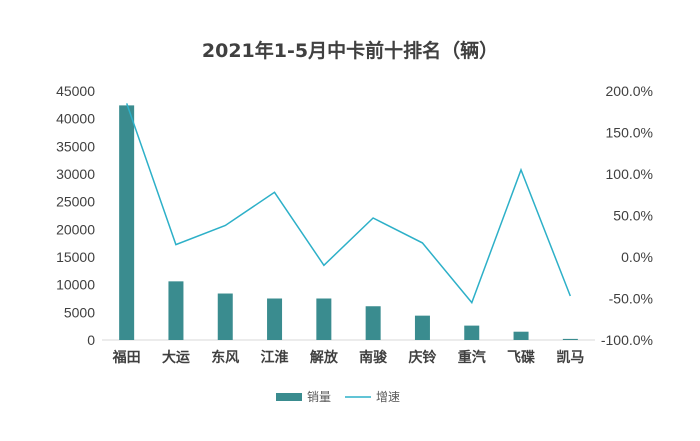 The height and width of the screenshot is (441, 700). What do you see at coordinates (388, 397) in the screenshot?
I see `legend-label-growth: 增速` at bounding box center [388, 397].